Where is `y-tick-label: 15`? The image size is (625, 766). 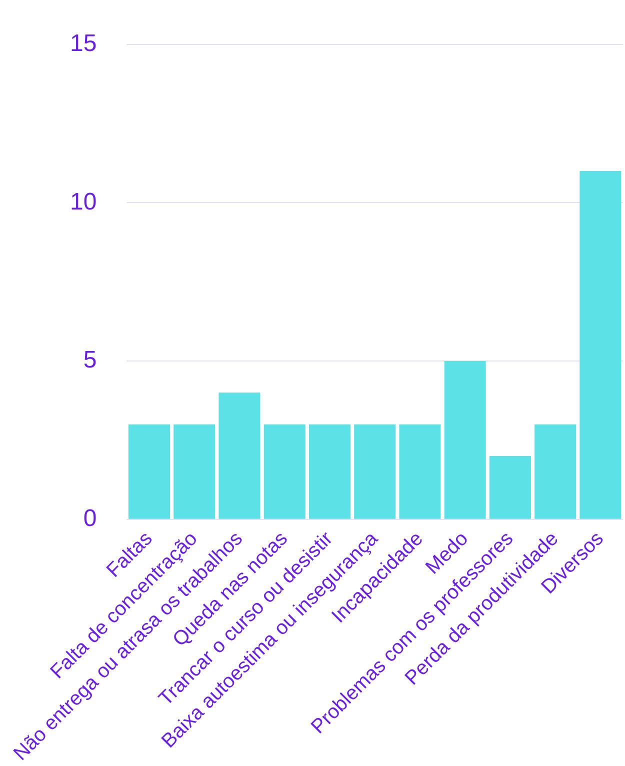 y-tick-label: 15 is located at coordinates (83, 44).